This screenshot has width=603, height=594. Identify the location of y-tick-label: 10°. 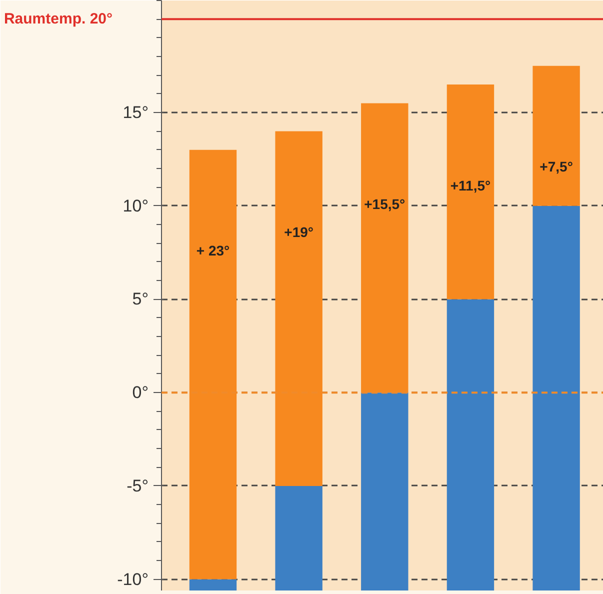
(135, 206).